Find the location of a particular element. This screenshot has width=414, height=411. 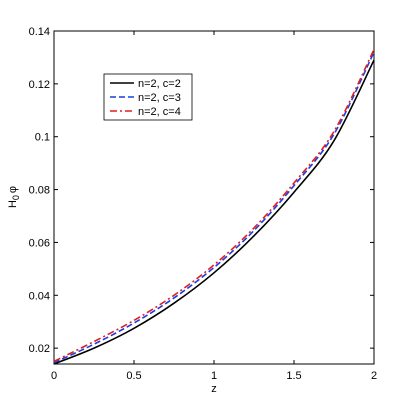

legend: n=2, c=2 n=2, c=3 n=2, c=4 is located at coordinates (148, 97).